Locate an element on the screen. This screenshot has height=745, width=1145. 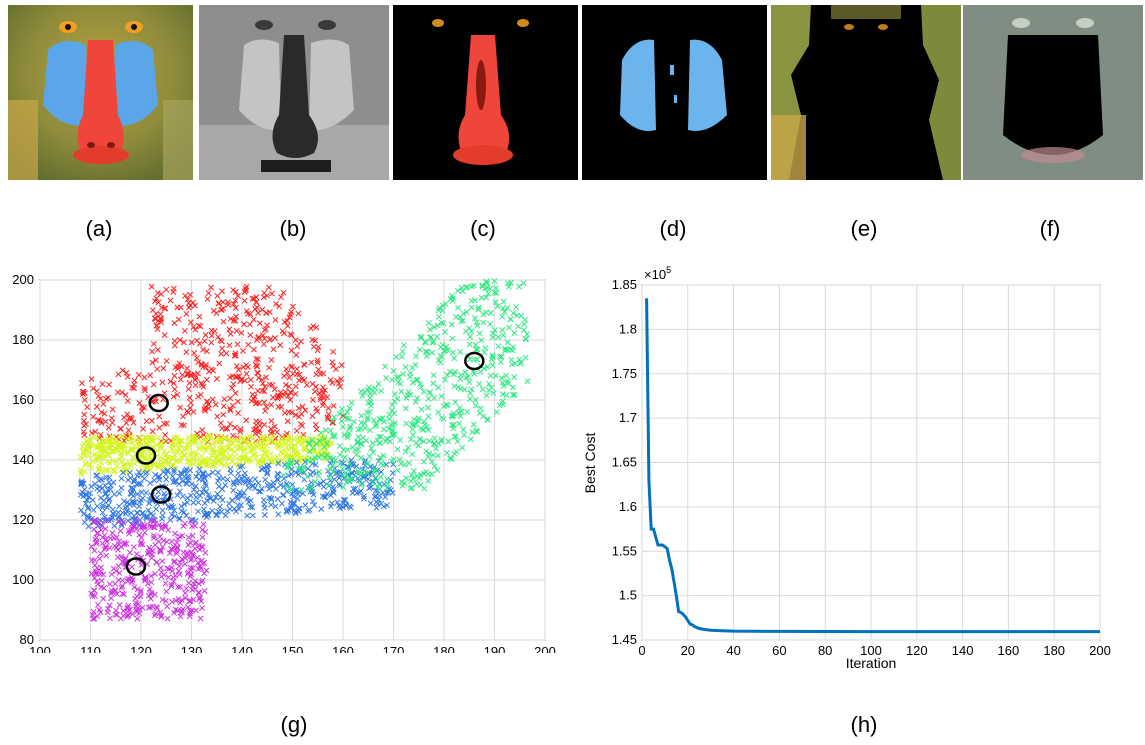
x-tick-label: 140 is located at coordinates (963, 650).